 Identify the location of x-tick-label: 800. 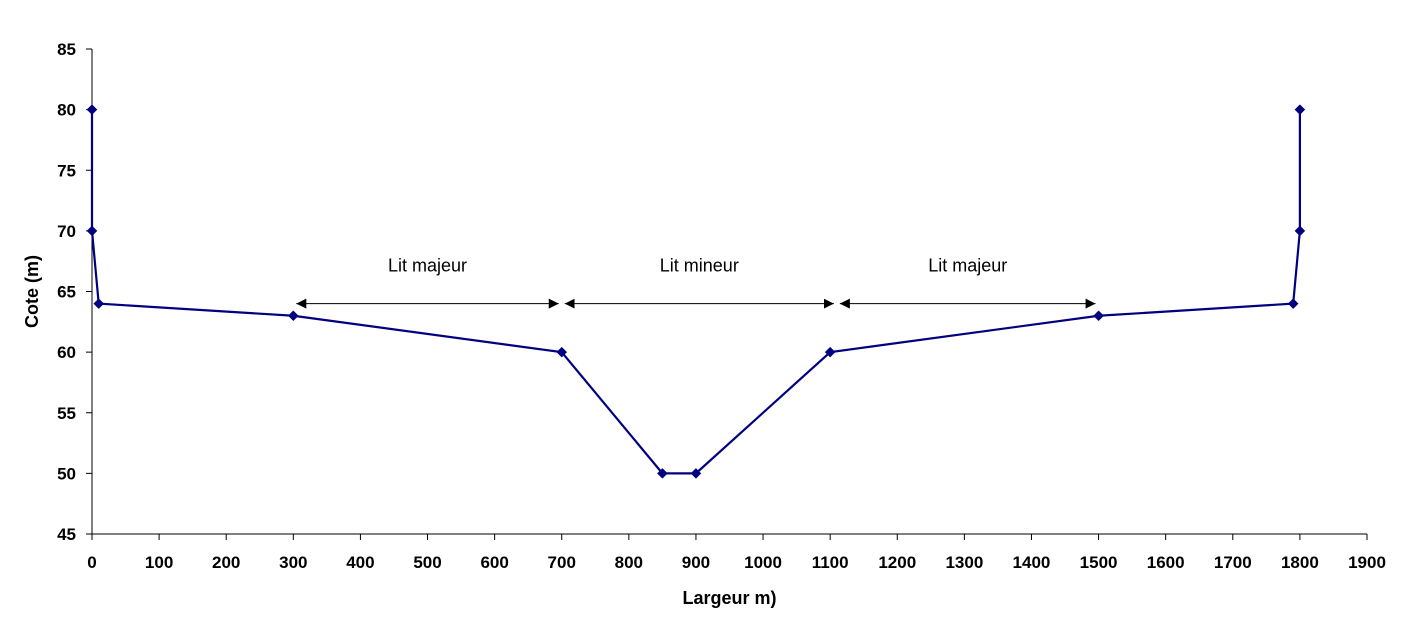
(629, 562).